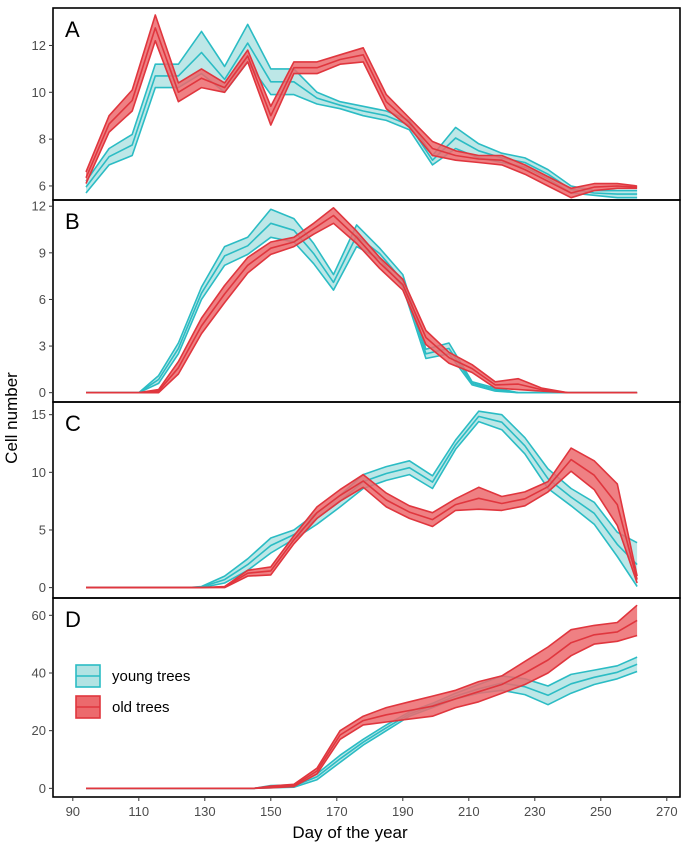 The image size is (687, 850). What do you see at coordinates (601, 811) in the screenshot?
I see `x-tick-label: 250` at bounding box center [601, 811].